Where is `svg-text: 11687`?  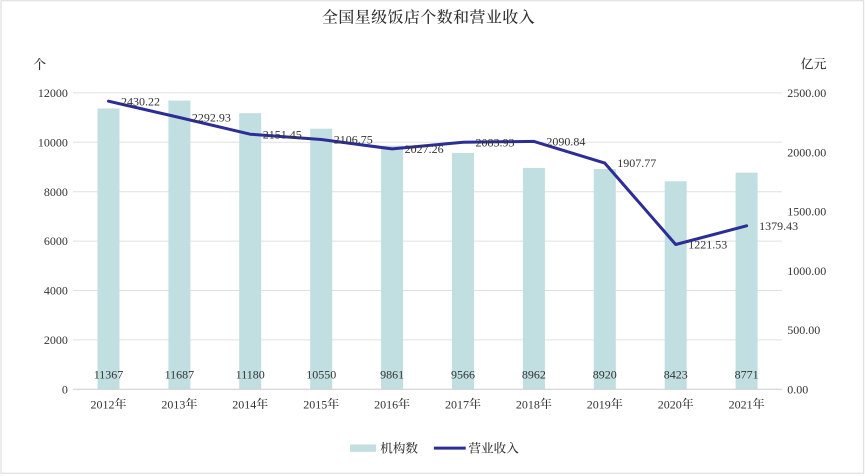
svg-text: 11687 is located at coordinates (180, 374).